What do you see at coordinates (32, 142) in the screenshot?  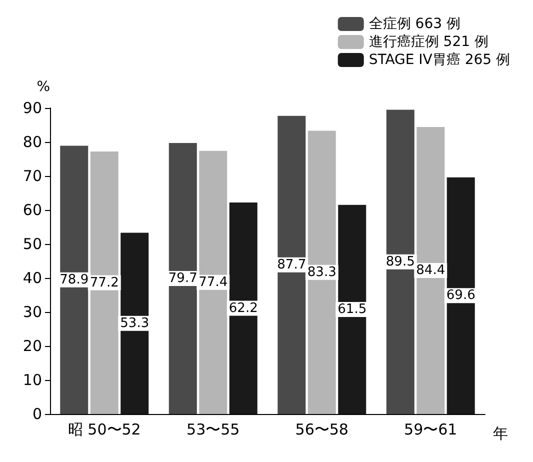 I see `y-tick-label: 80` at bounding box center [32, 142].